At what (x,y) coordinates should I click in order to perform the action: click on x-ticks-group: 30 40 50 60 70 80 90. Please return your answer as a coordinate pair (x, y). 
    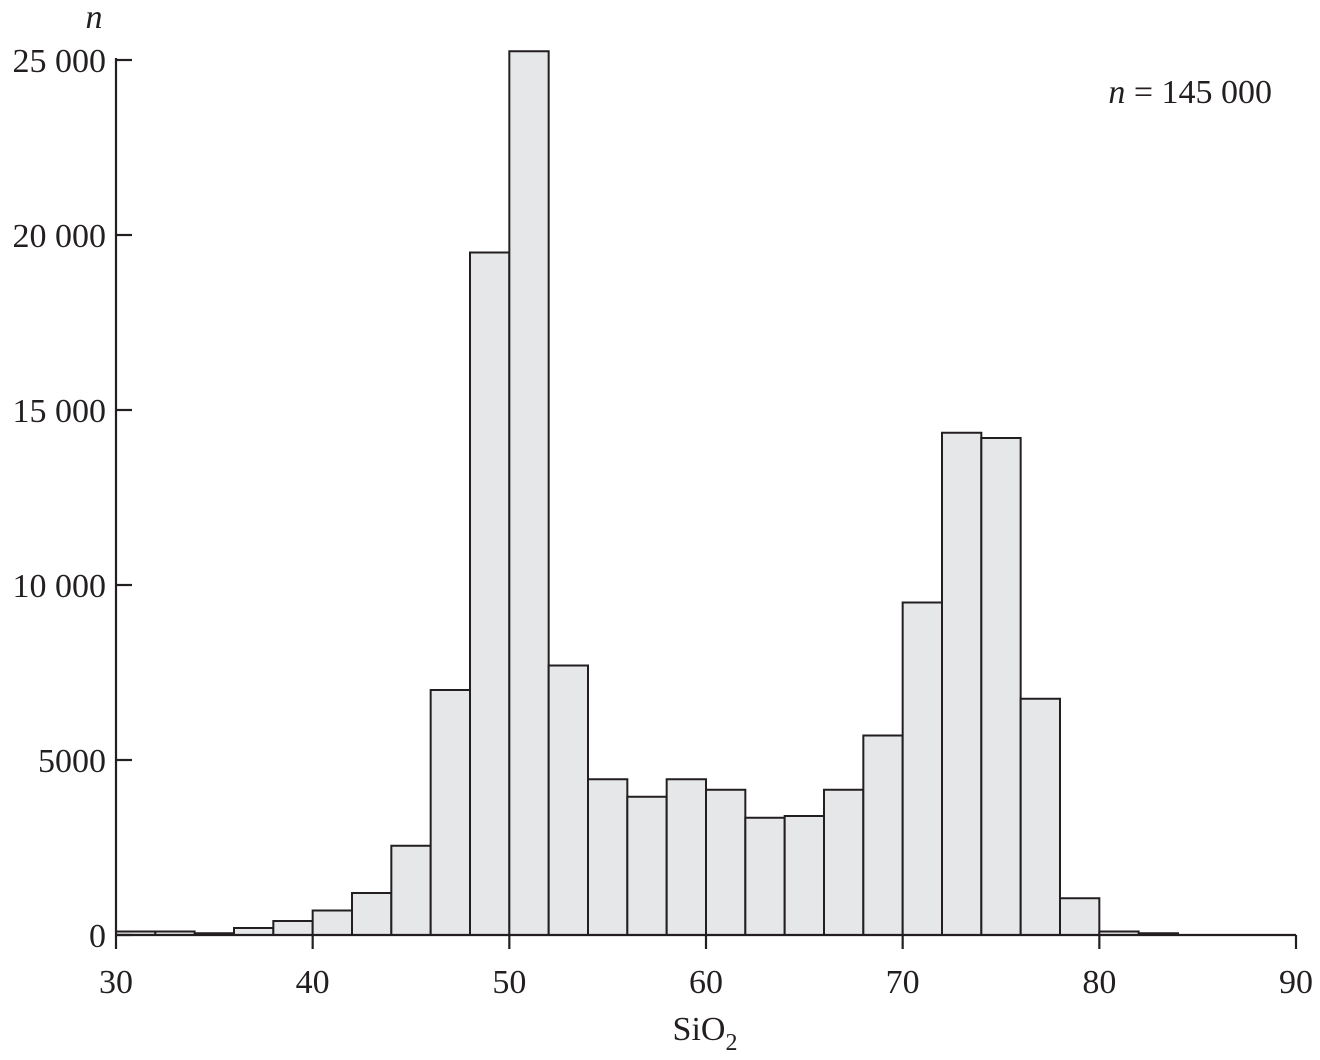
    Looking at the image, I should click on (706, 968).